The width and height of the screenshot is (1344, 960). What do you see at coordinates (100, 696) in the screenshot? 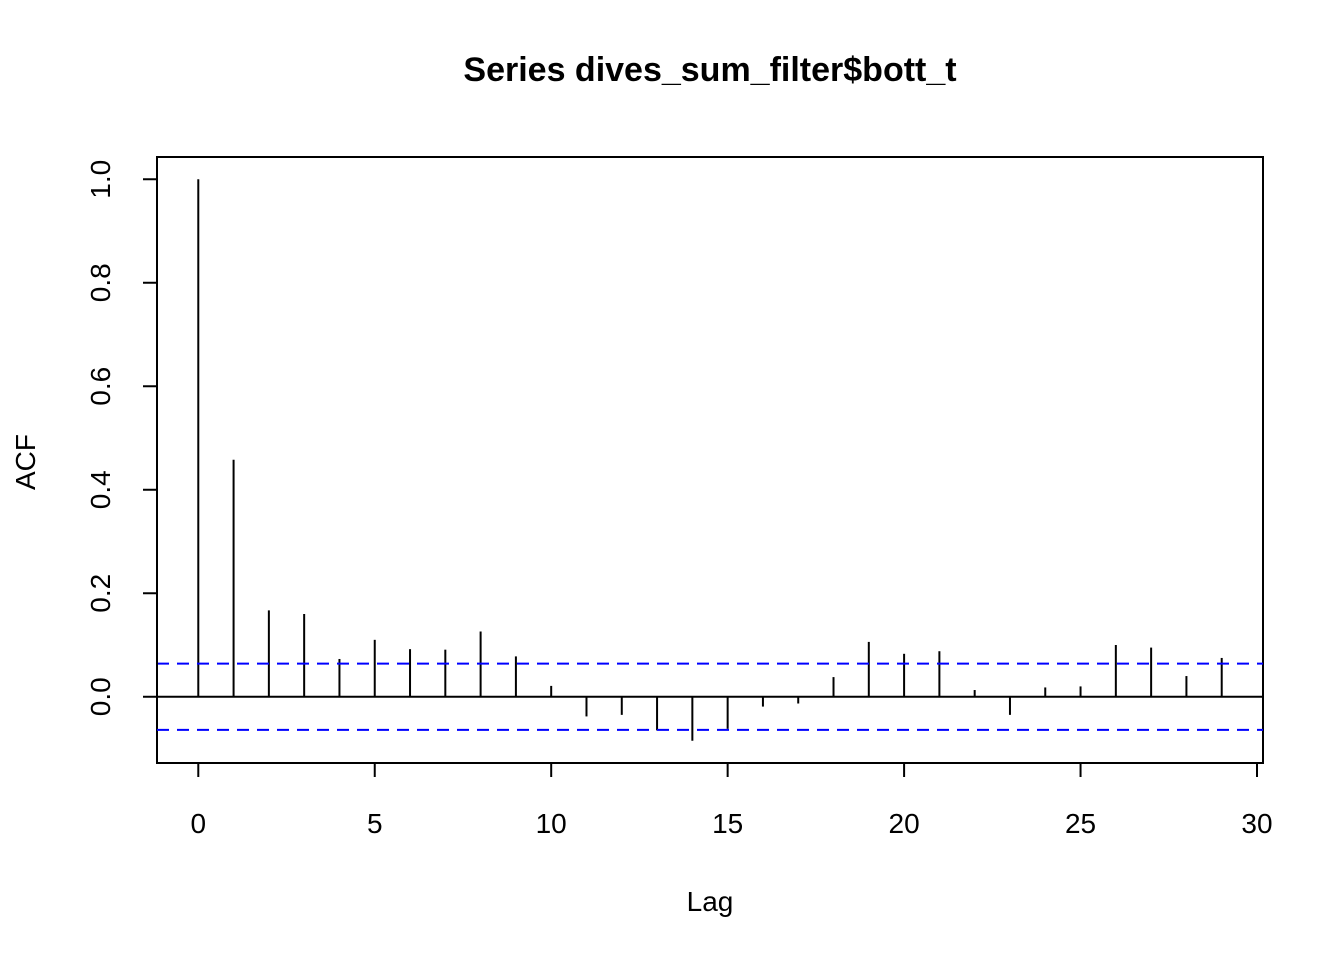
I see `y-tick-label: 0.0` at bounding box center [100, 696].